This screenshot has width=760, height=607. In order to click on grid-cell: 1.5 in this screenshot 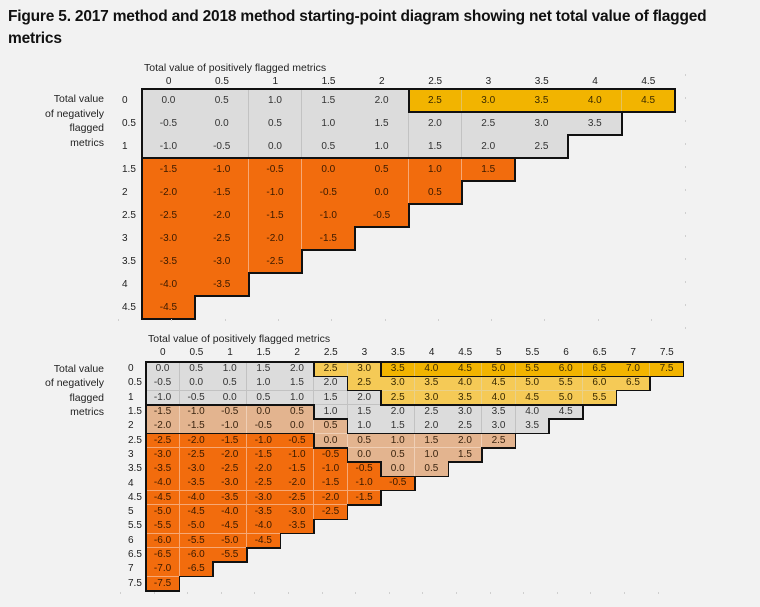, I will do `click(331, 398)`.